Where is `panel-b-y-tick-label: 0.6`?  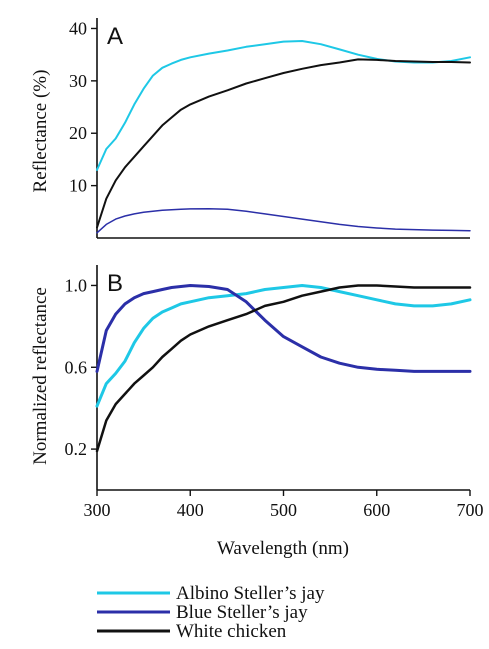
panel-b-y-tick-label: 0.6 is located at coordinates (76, 367).